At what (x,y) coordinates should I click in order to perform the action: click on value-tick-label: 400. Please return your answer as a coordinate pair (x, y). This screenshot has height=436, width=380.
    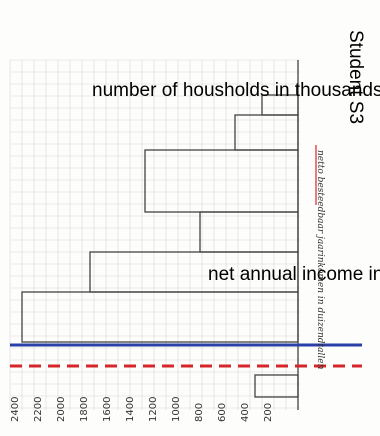
    Looking at the image, I should click on (245, 412).